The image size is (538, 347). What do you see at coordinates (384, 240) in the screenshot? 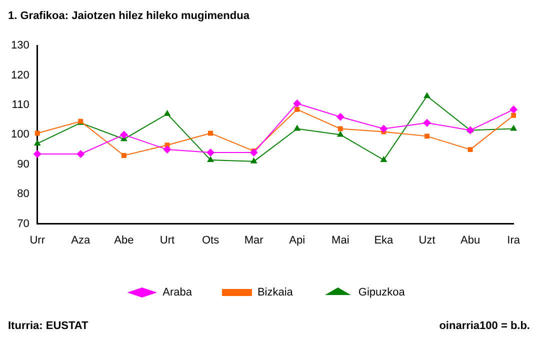
I see `x-tick-label: Eka` at bounding box center [384, 240].